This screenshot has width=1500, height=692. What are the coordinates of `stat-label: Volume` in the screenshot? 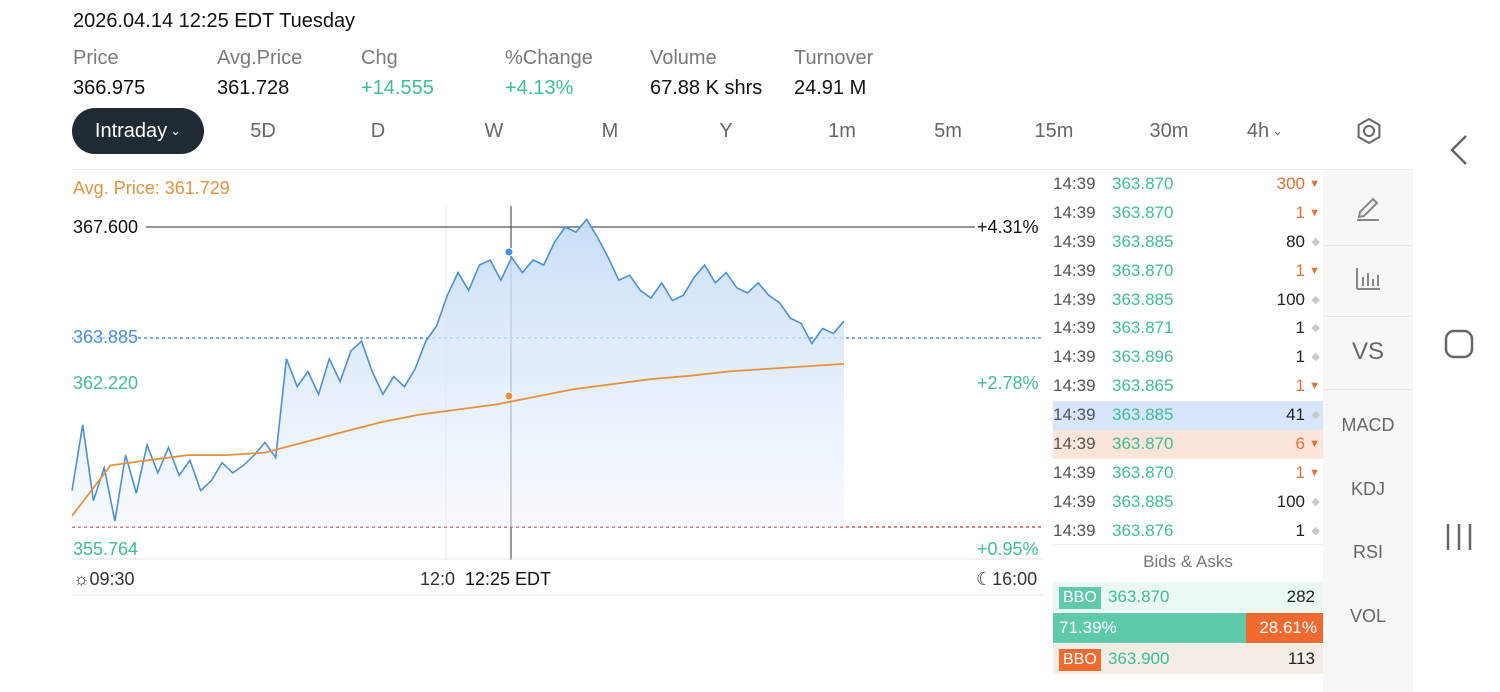 It's located at (683, 58).